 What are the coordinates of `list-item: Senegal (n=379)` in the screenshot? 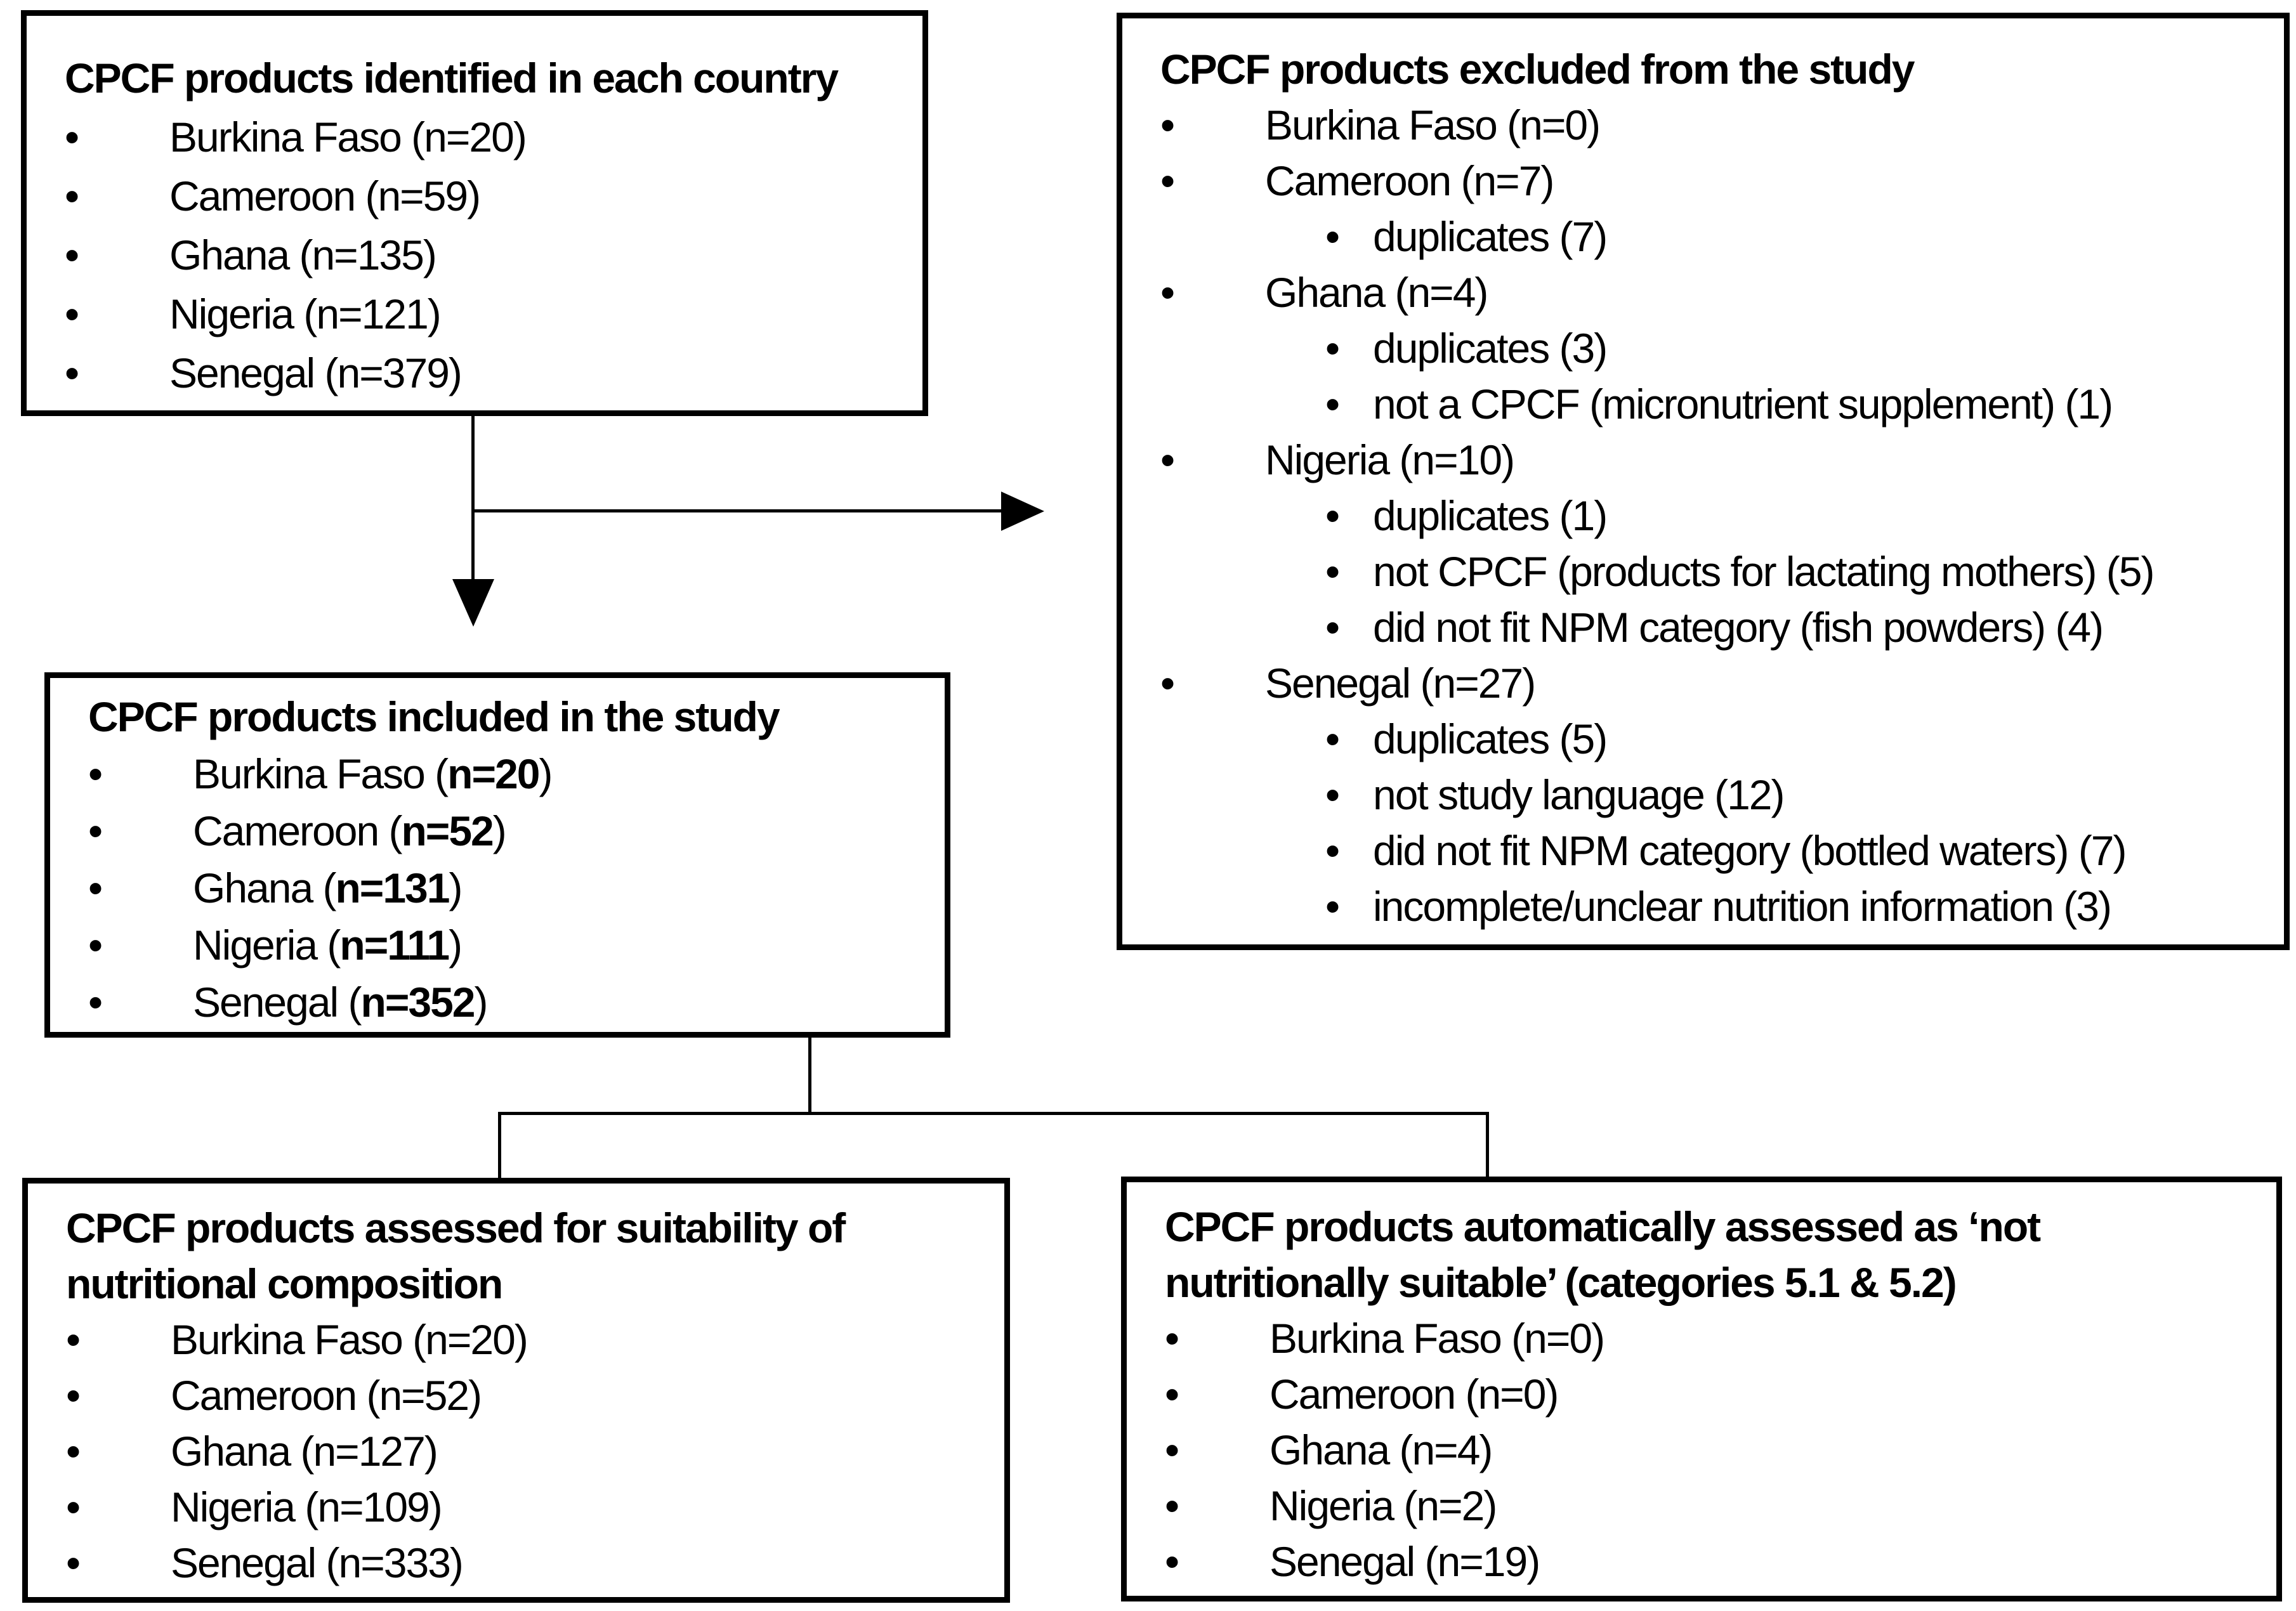 It's located at (474, 373).